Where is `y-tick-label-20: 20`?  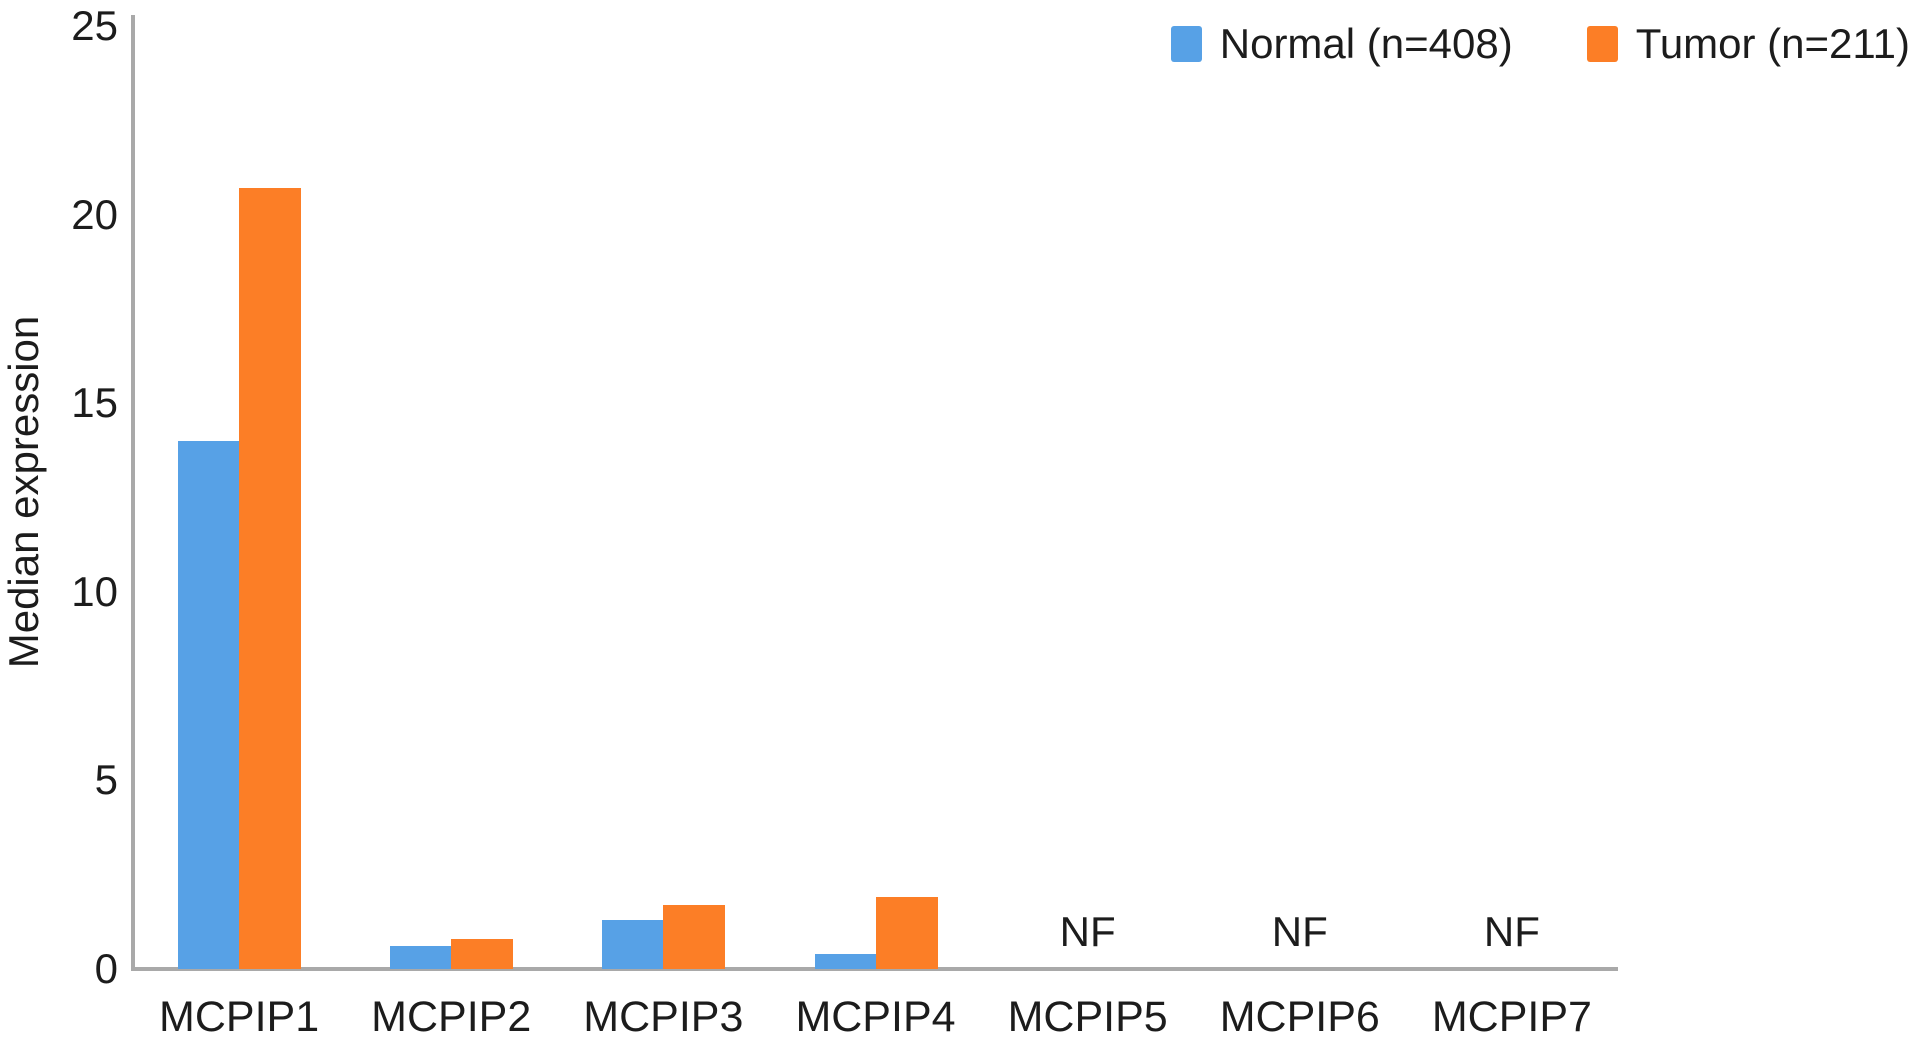
y-tick-label-20: 20 is located at coordinates (94, 214).